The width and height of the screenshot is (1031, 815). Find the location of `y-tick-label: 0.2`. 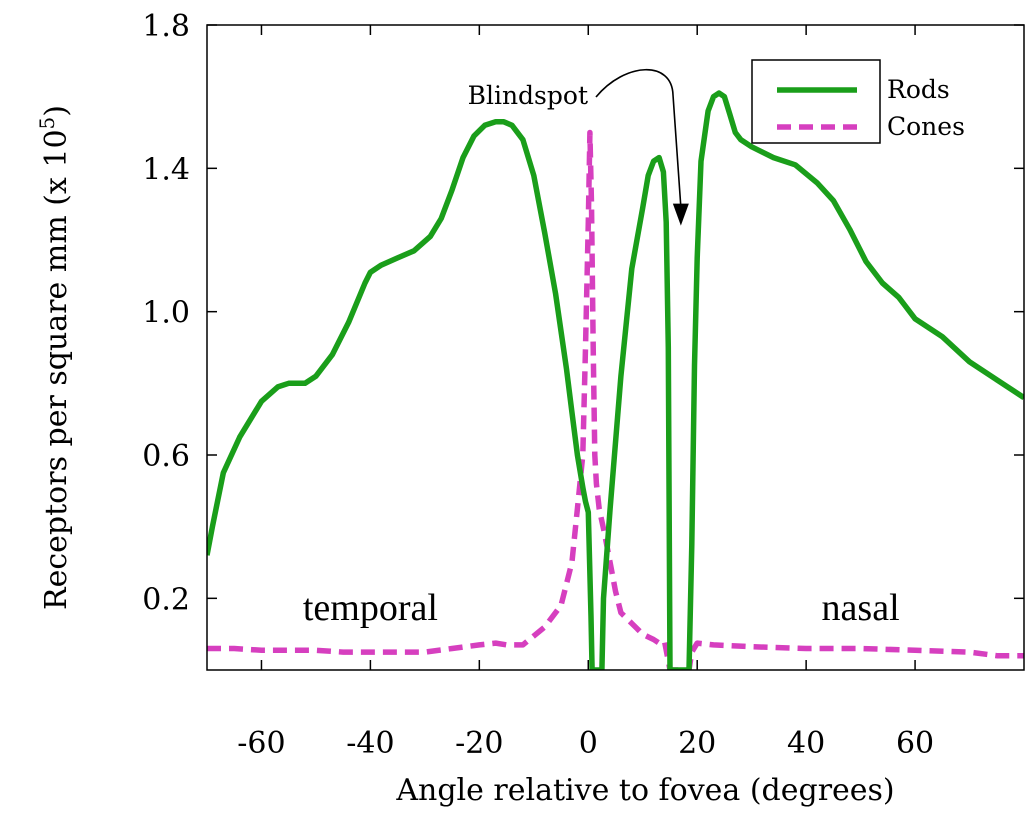

y-tick-label: 0.2 is located at coordinates (166, 599).